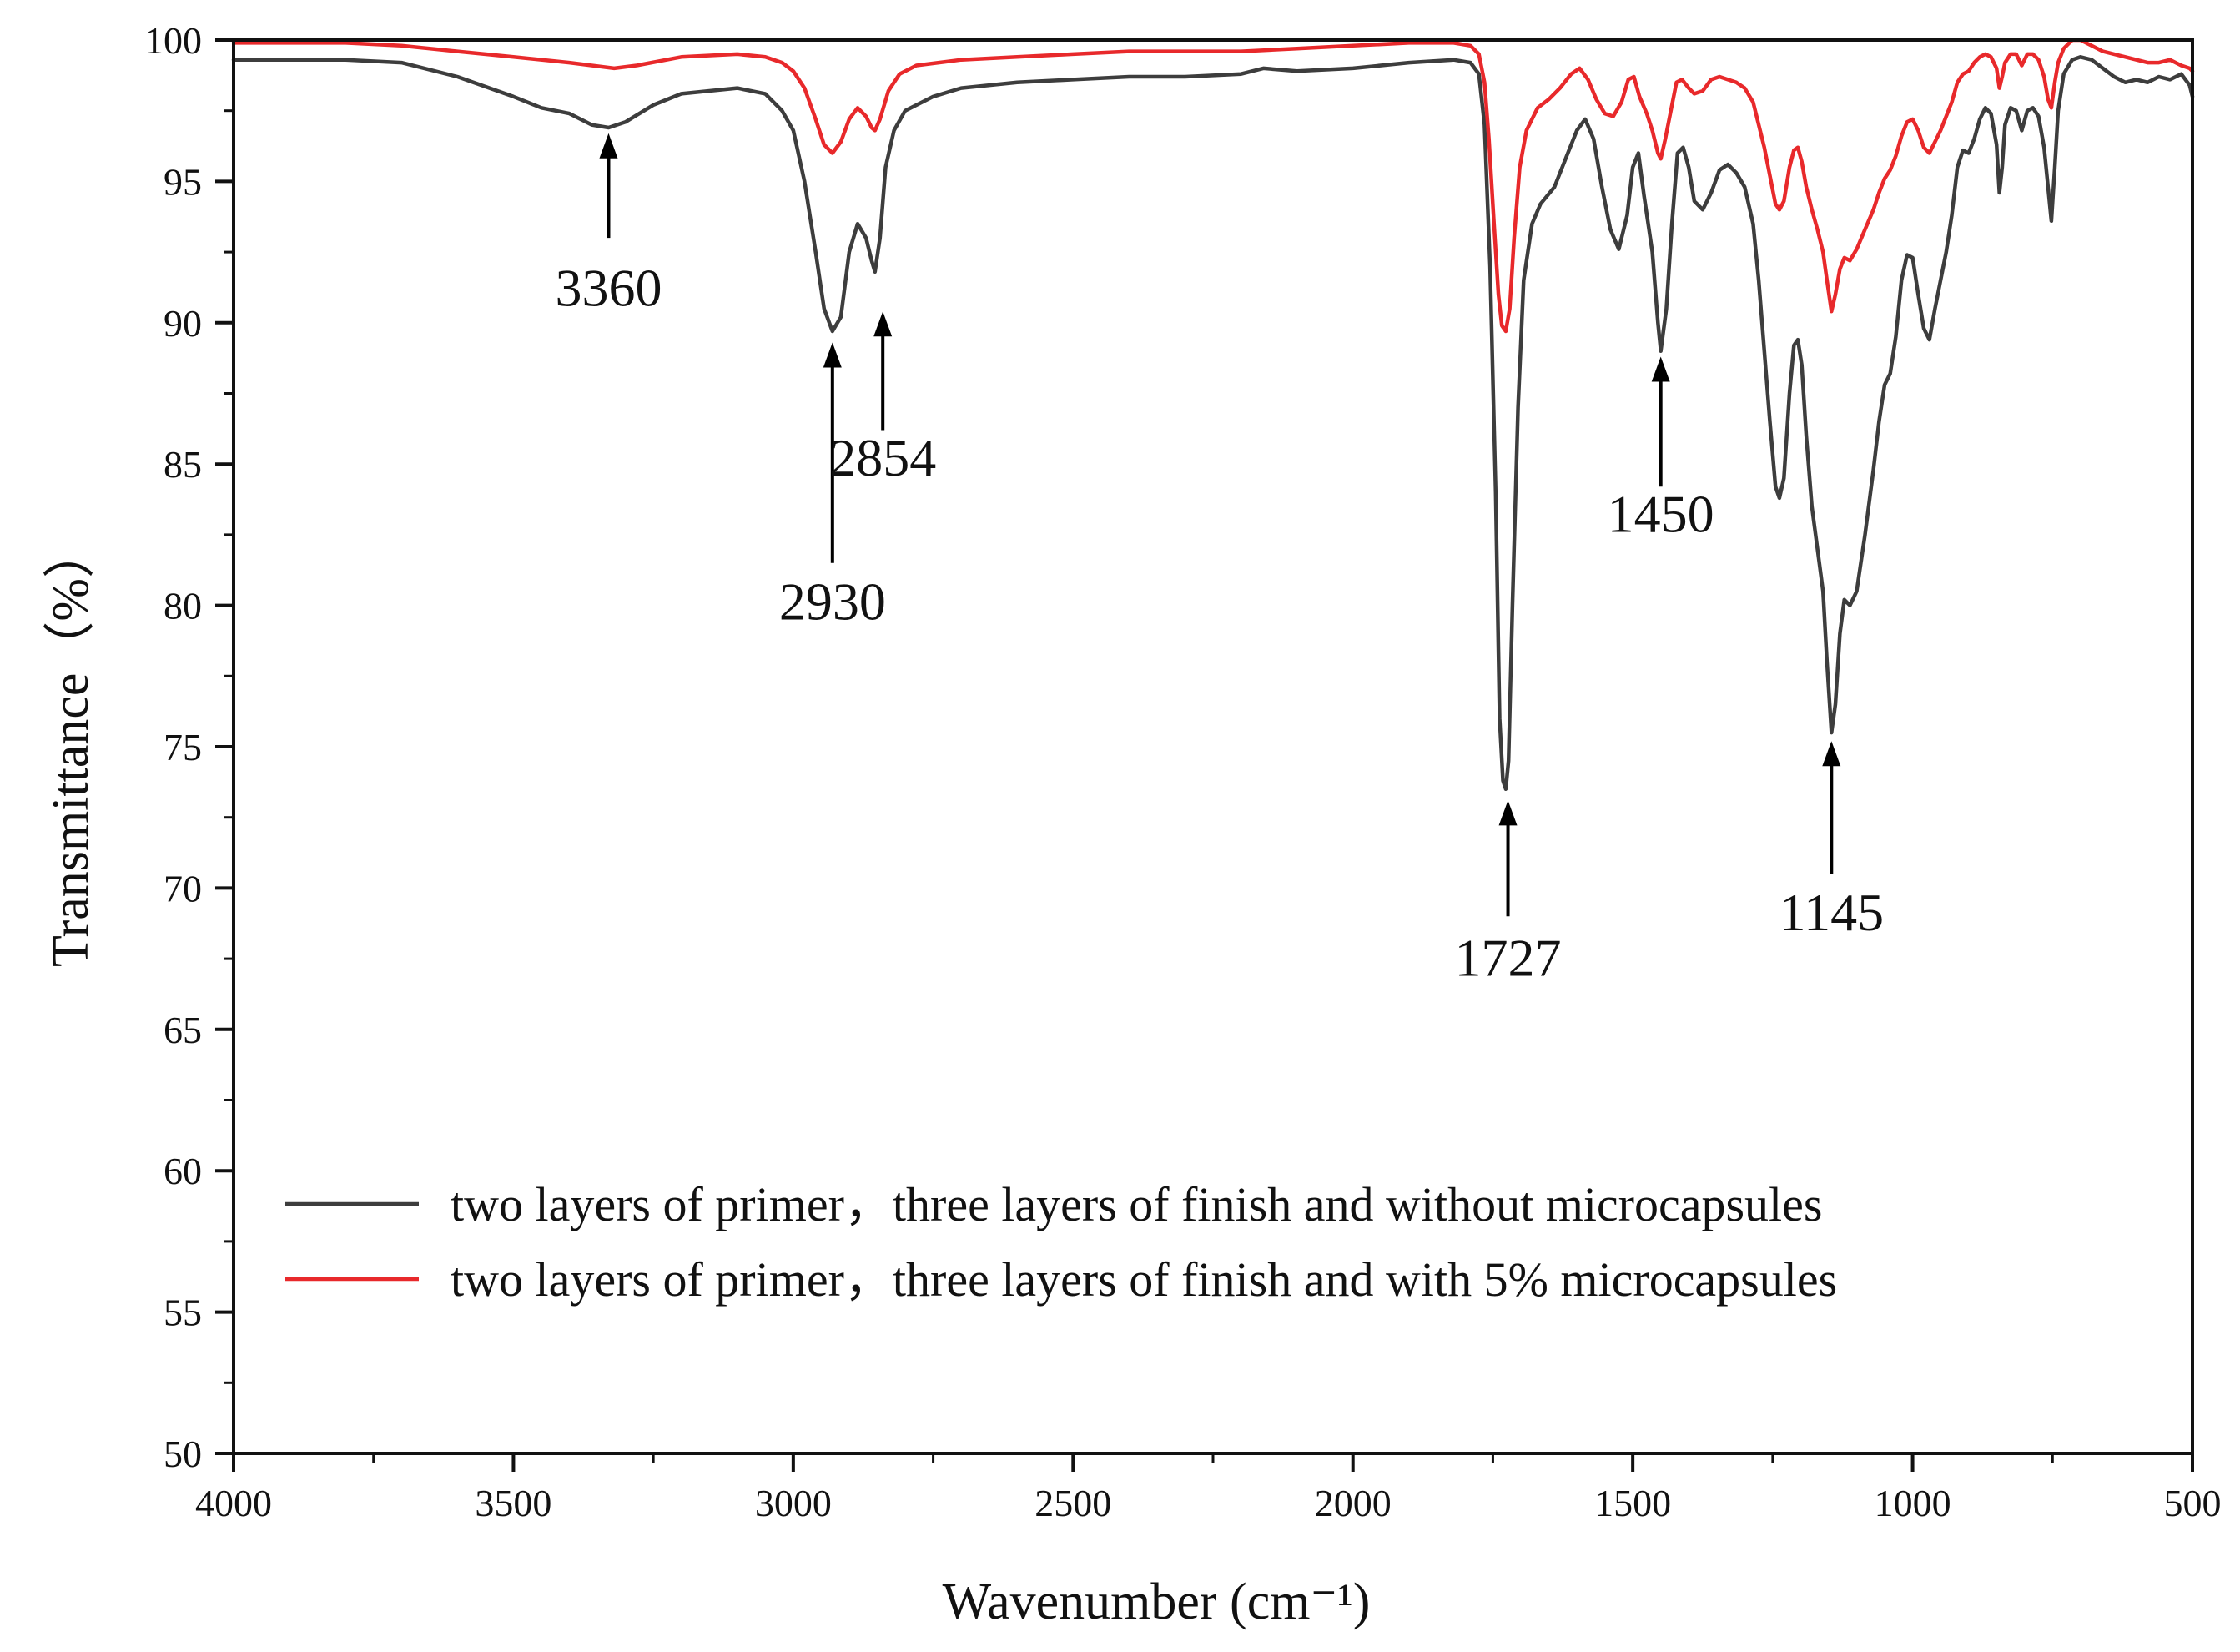 The image size is (2240, 1652). What do you see at coordinates (832, 602) in the screenshot?
I see `peak-label: 2930` at bounding box center [832, 602].